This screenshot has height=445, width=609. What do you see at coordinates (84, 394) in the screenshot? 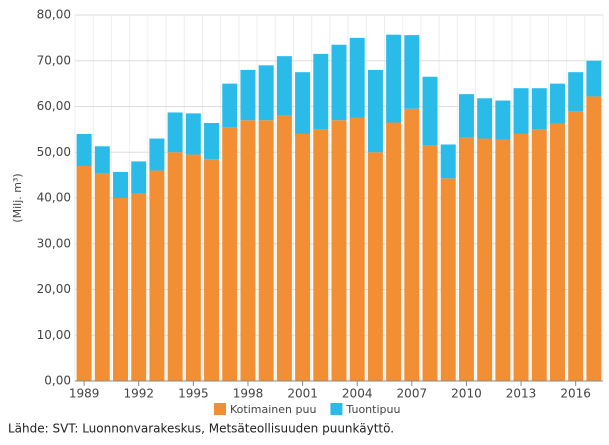
I see `x-tick-label: 1989` at bounding box center [84, 394].